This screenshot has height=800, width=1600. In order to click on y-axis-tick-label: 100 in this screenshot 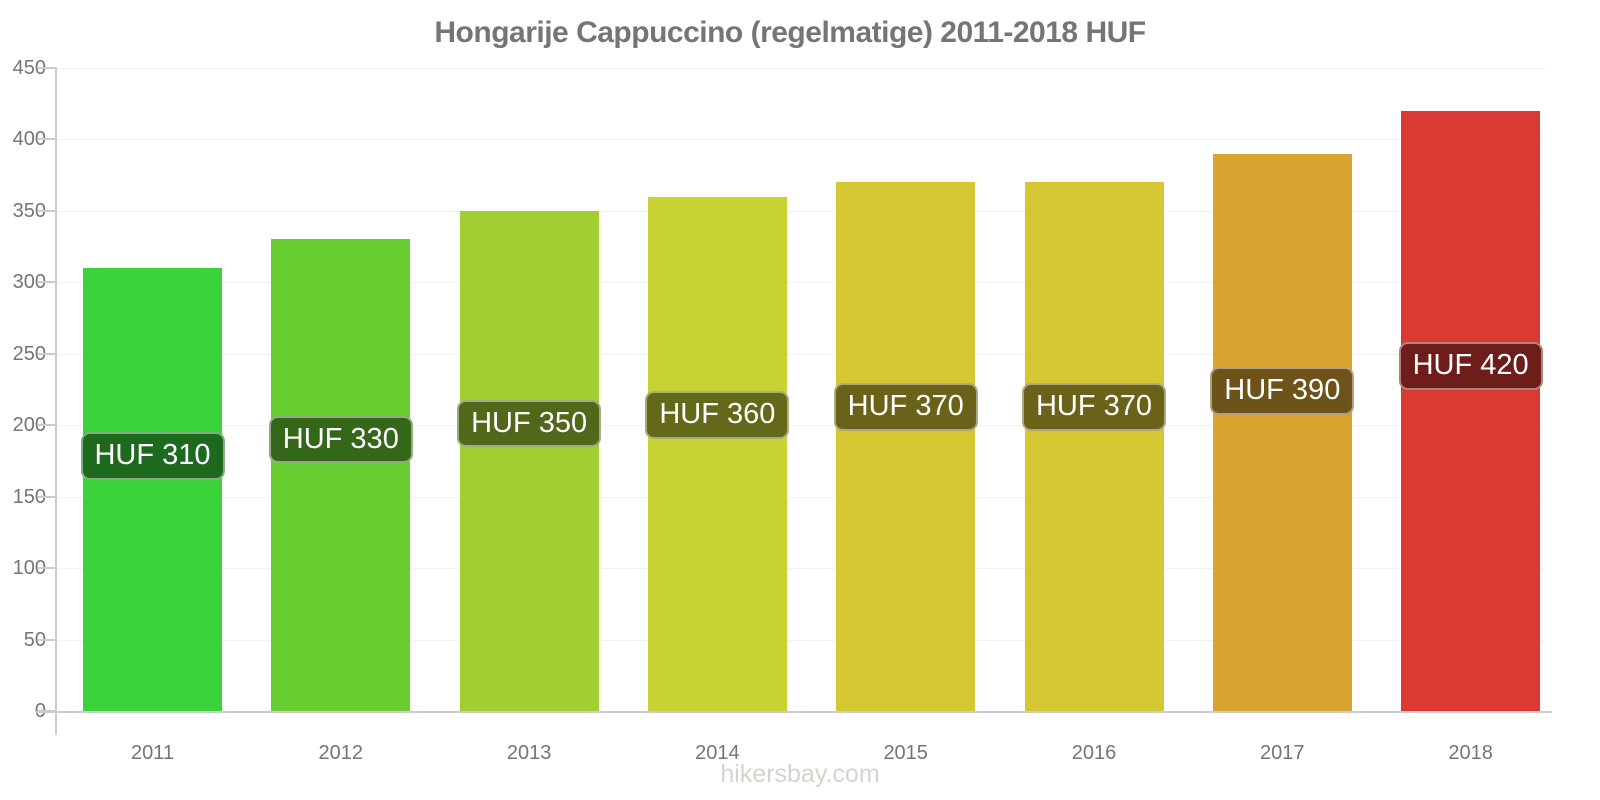, I will do `click(29, 568)`.